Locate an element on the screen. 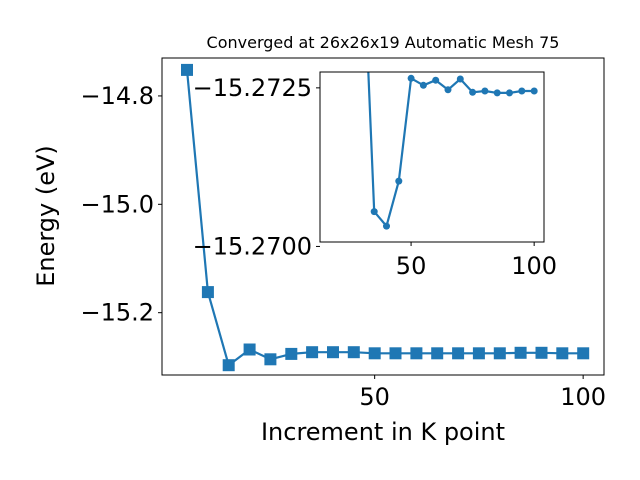  inset-plot-frame is located at coordinates (432, 157).